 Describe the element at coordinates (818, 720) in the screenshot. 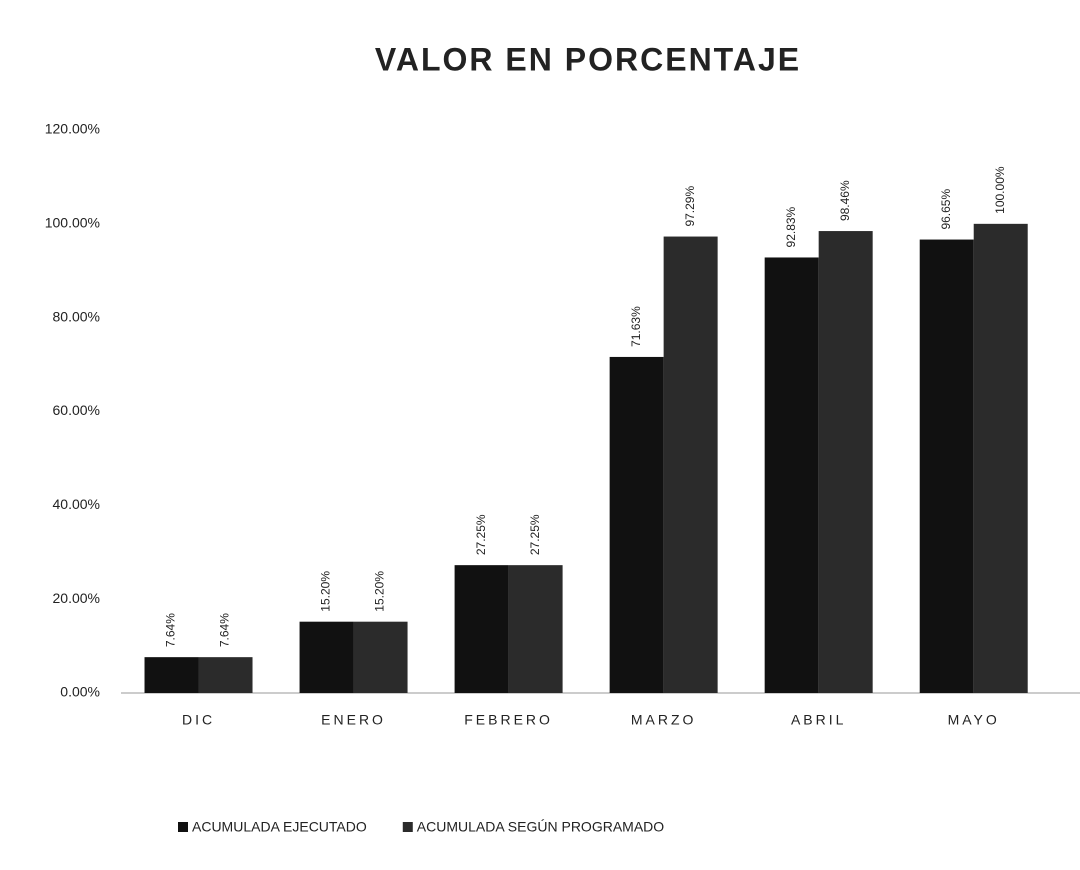

I see `x-tick-label: ABRIL` at that location.